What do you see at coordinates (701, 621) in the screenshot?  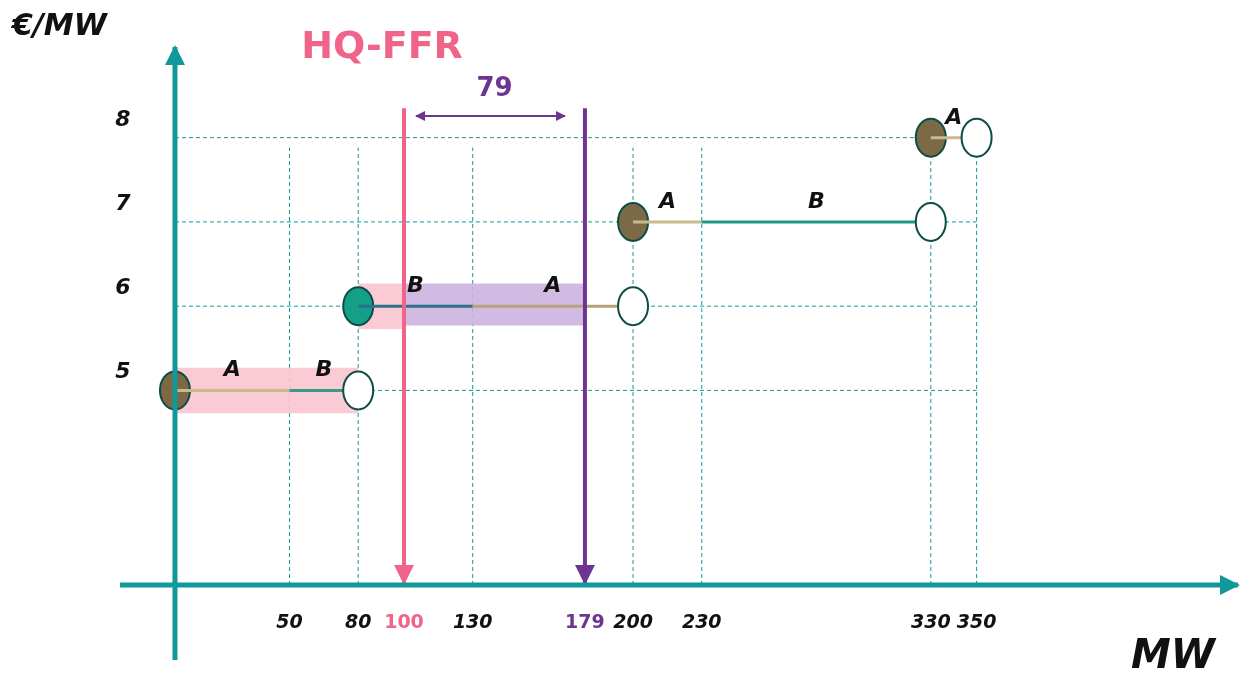 I see `x-tick-label: 230` at bounding box center [701, 621].